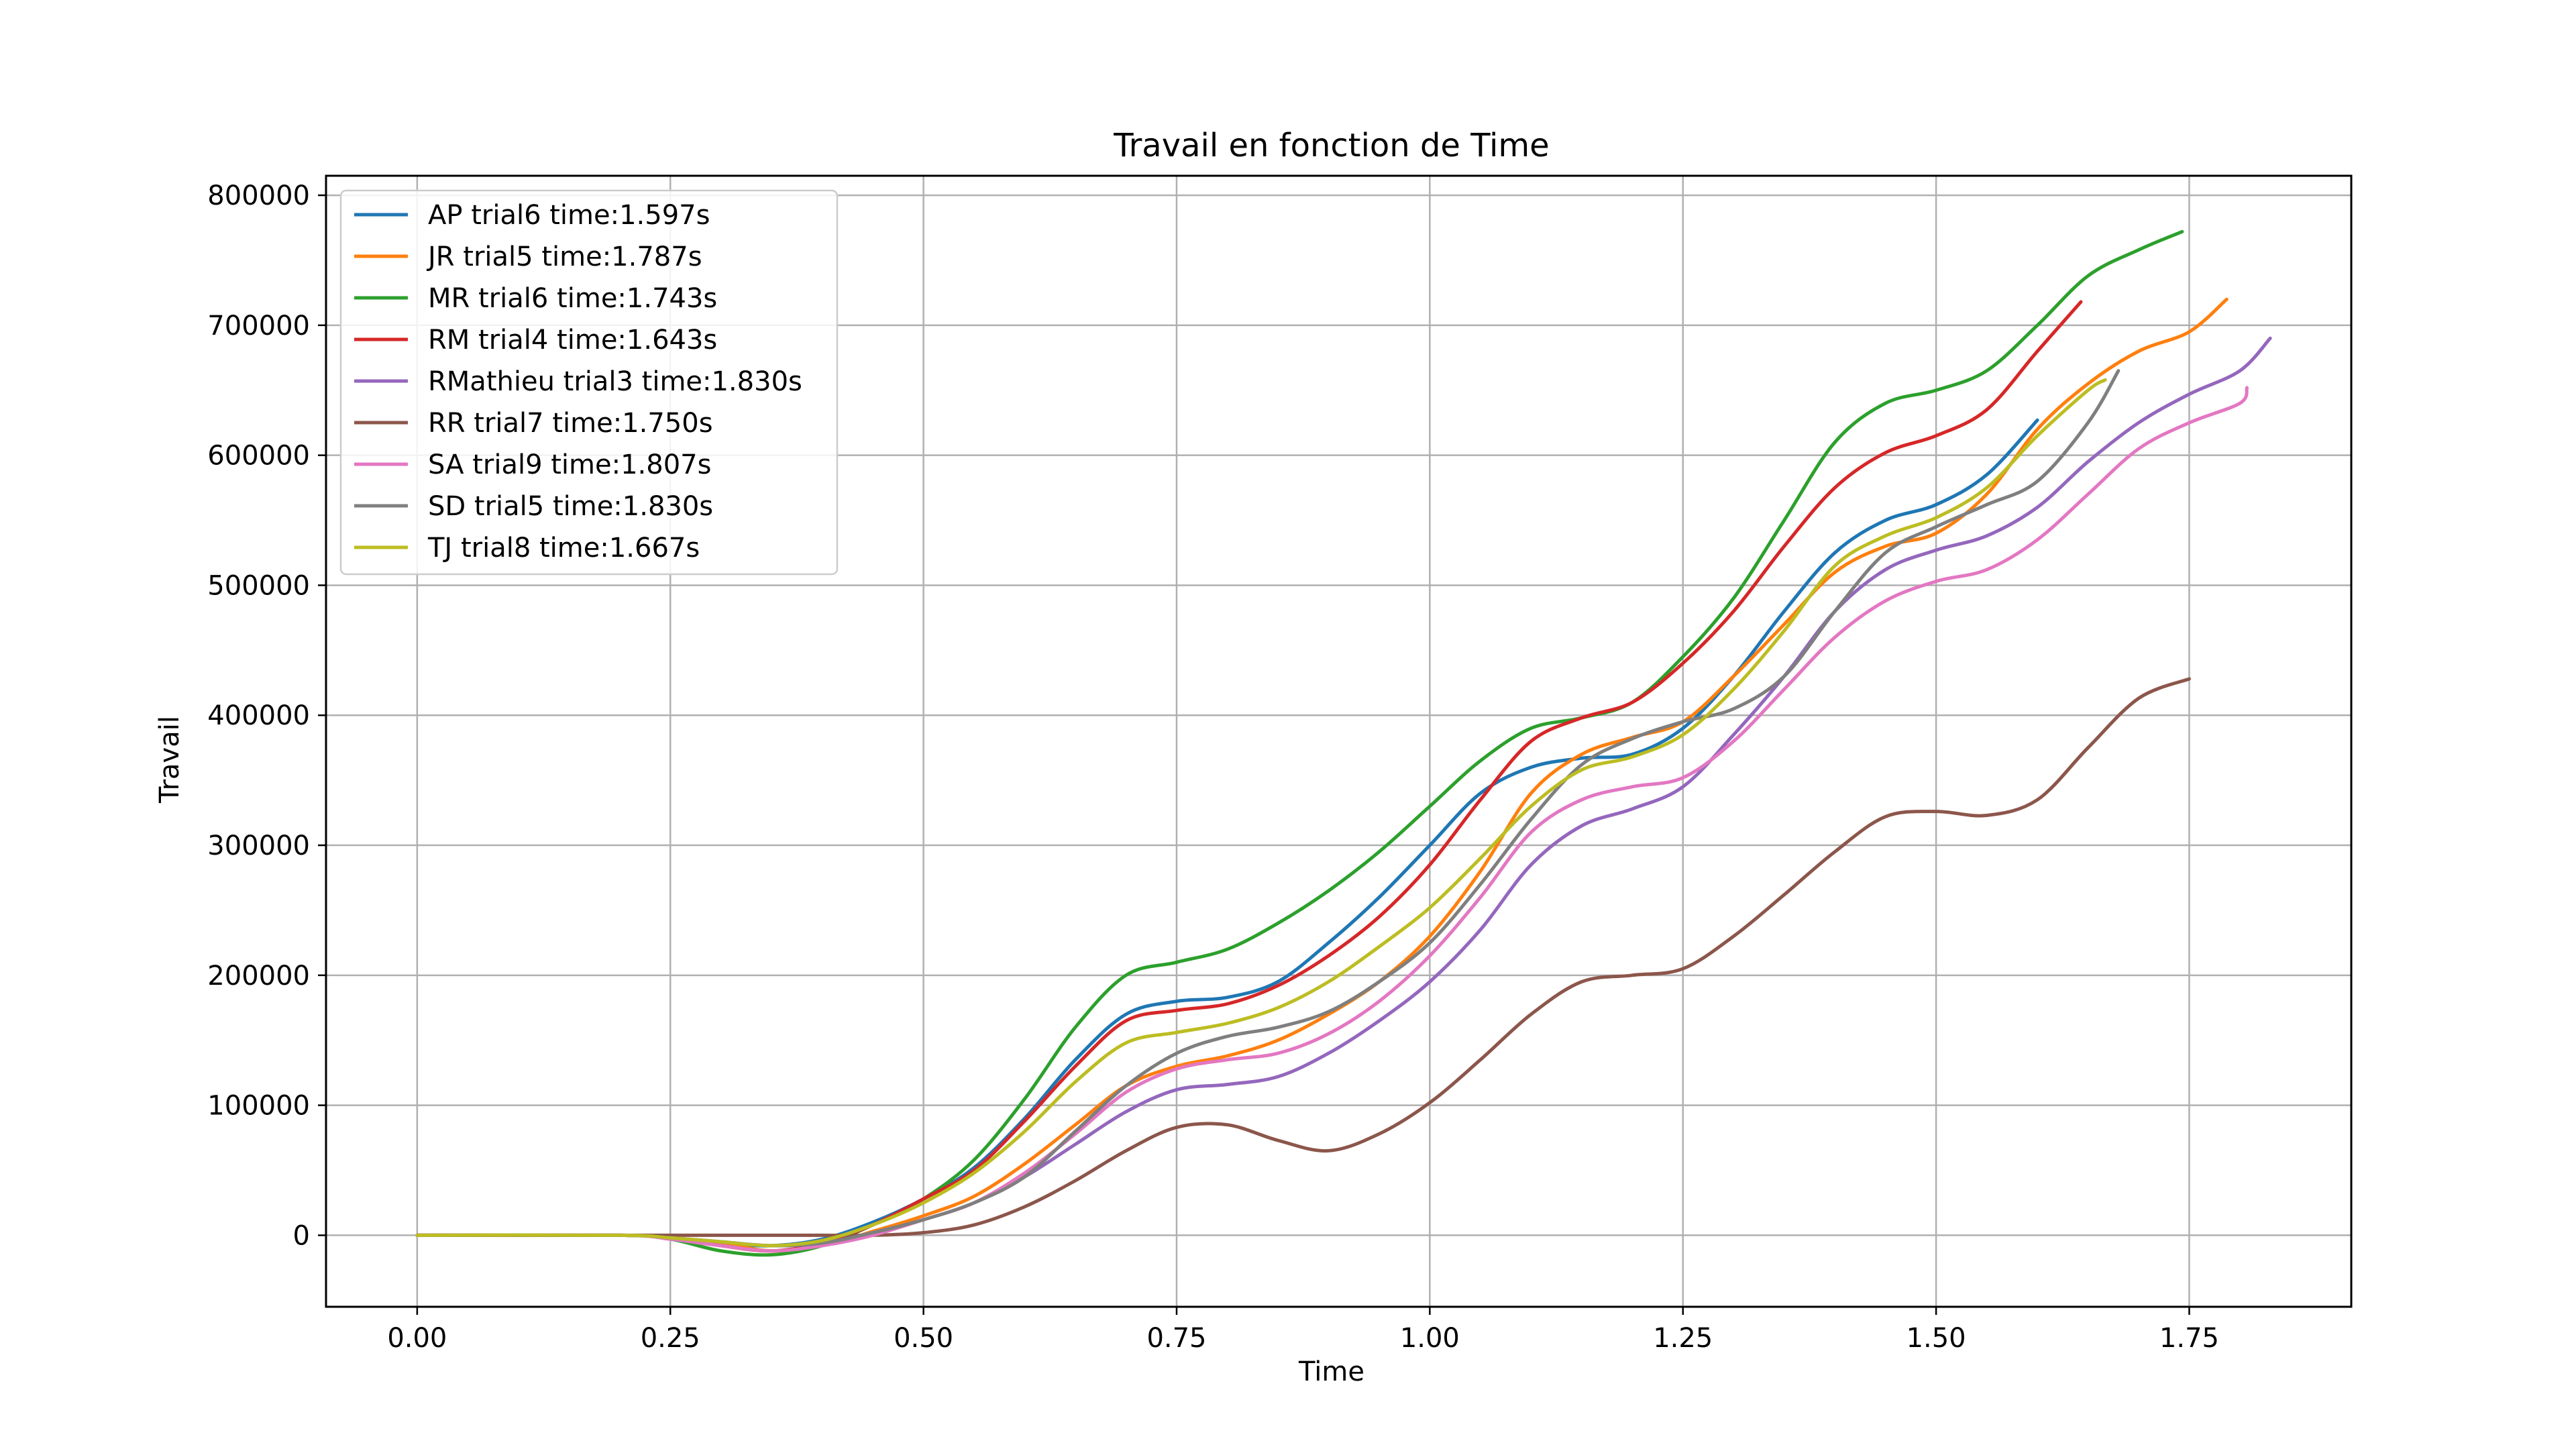  Describe the element at coordinates (569, 215) in the screenshot. I see `legend-label: AP trial6 time:1.597s` at that location.